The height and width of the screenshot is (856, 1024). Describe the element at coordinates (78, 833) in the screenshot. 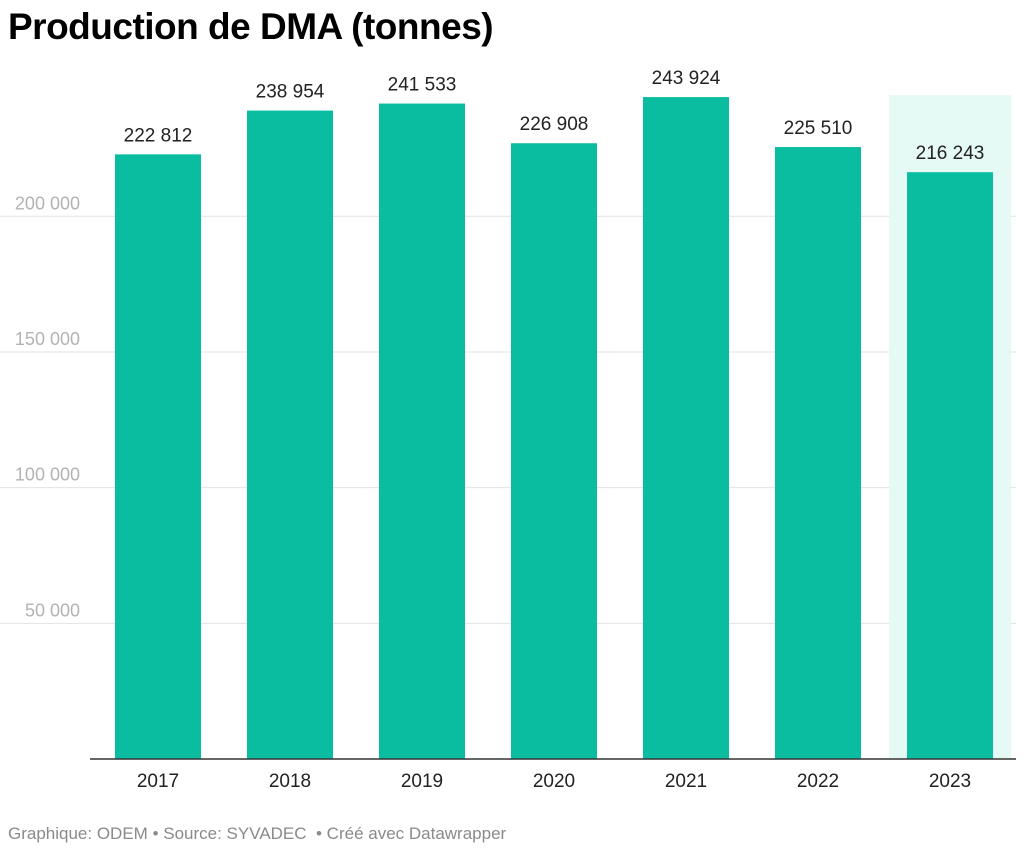

I see `footer-credit: Graphique: ODEM` at that location.